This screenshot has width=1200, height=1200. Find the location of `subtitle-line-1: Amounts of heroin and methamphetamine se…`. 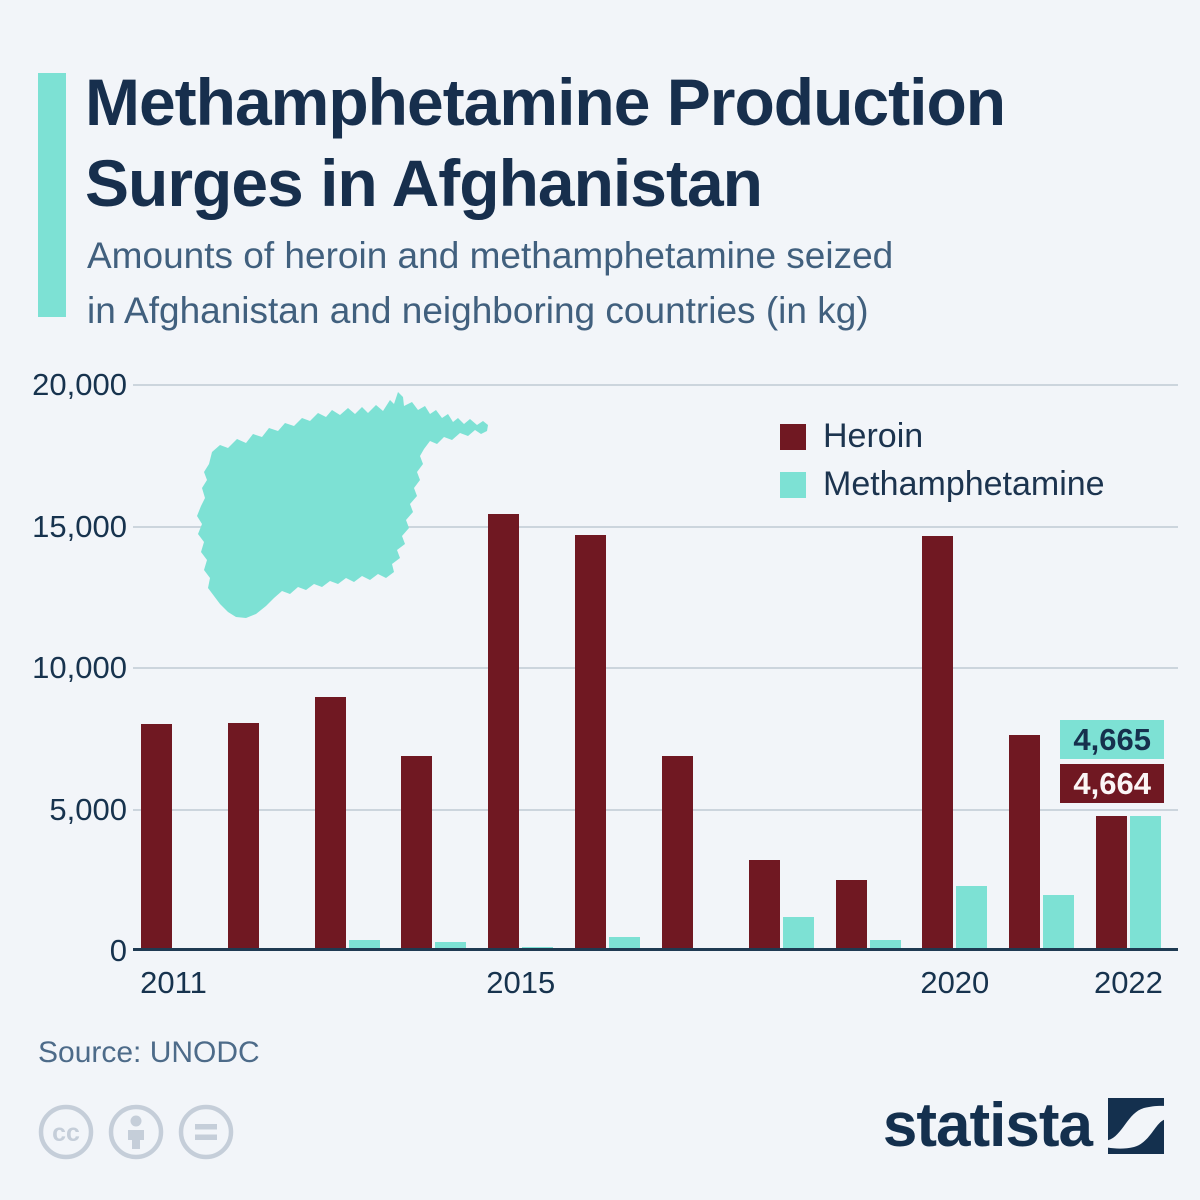

subtitle-line-1: Amounts of heroin and methamphetamine se… is located at coordinates (490, 255).